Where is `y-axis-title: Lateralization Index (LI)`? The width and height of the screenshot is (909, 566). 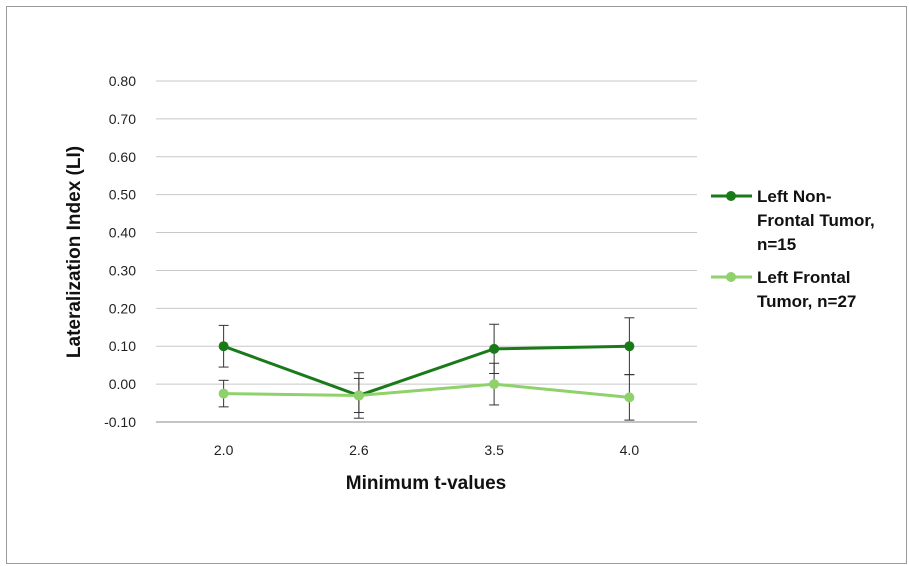
y-axis-title: Lateralization Index (LI) is located at coordinates (74, 252).